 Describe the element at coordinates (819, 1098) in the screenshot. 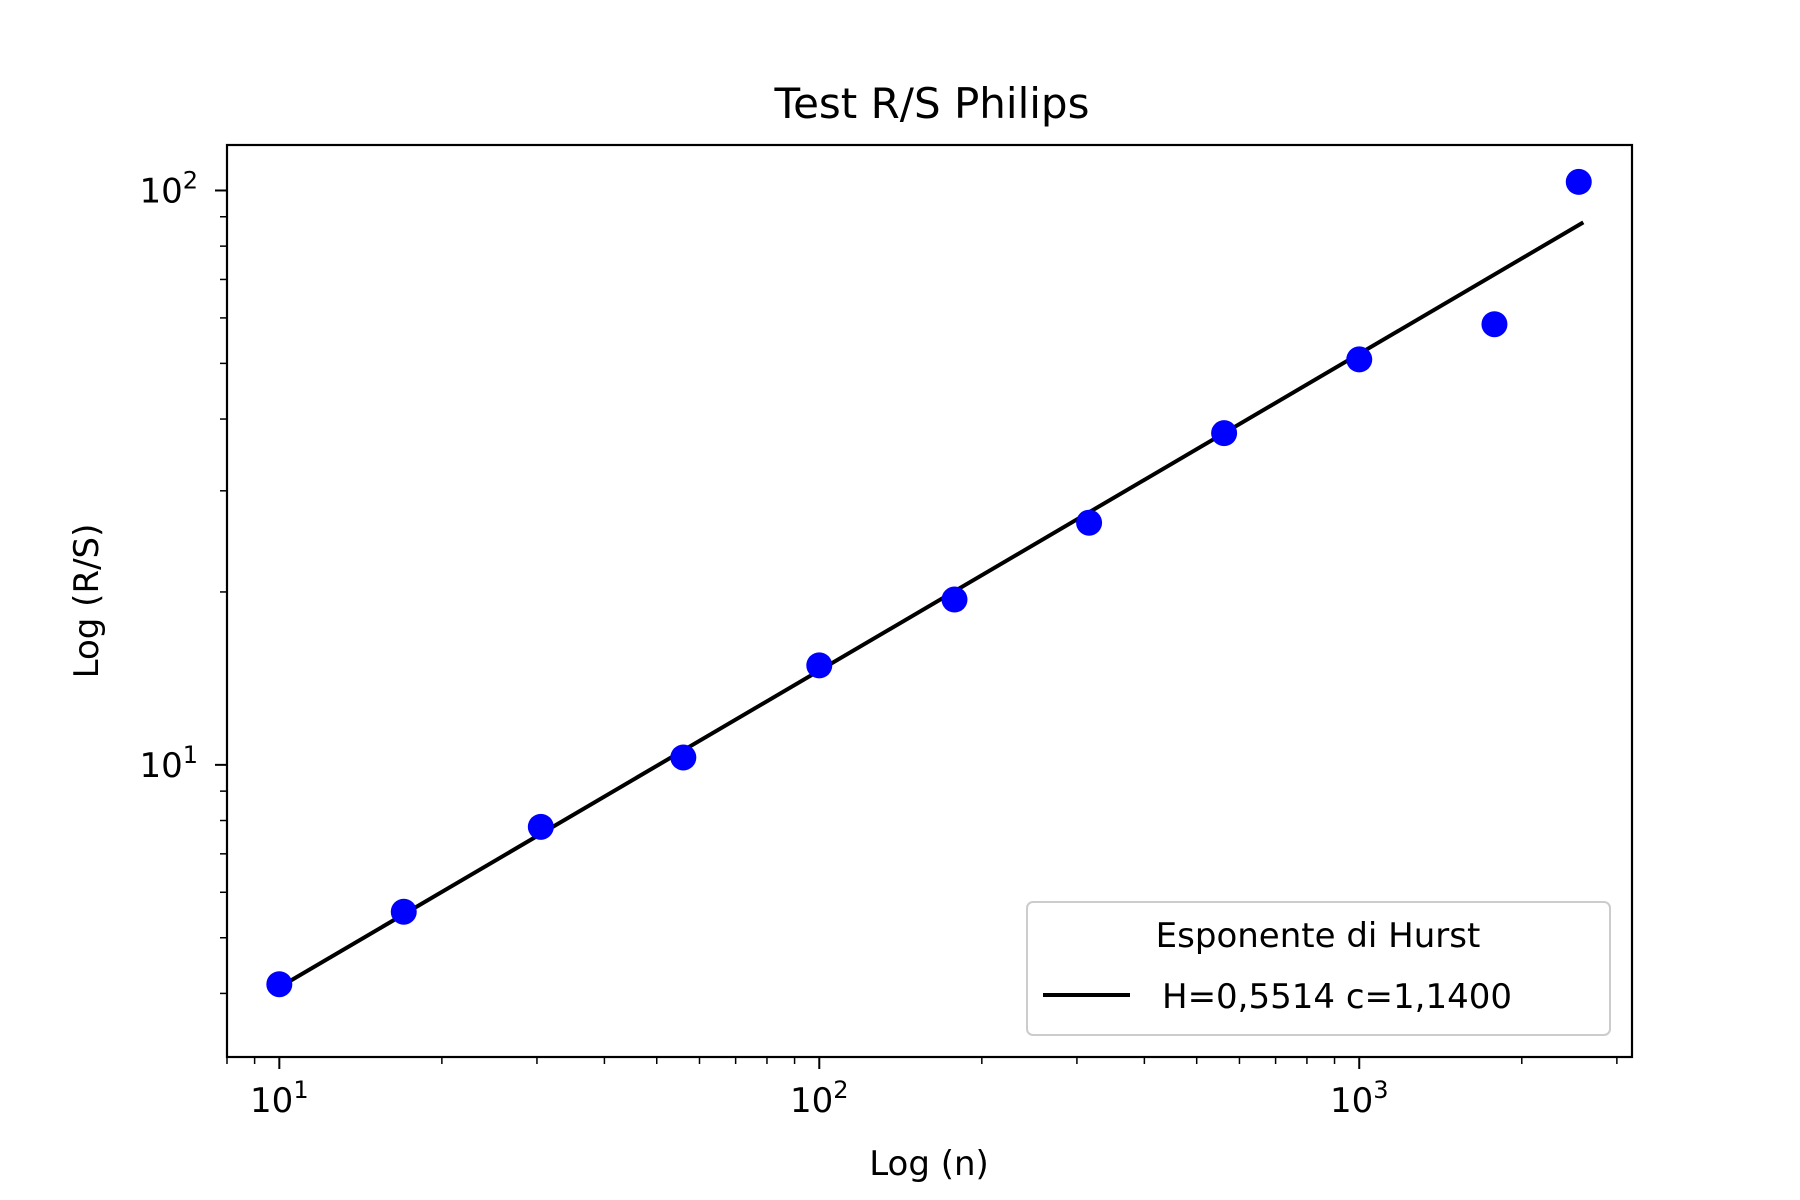

I see `x-tick-label-1: 10²` at that location.